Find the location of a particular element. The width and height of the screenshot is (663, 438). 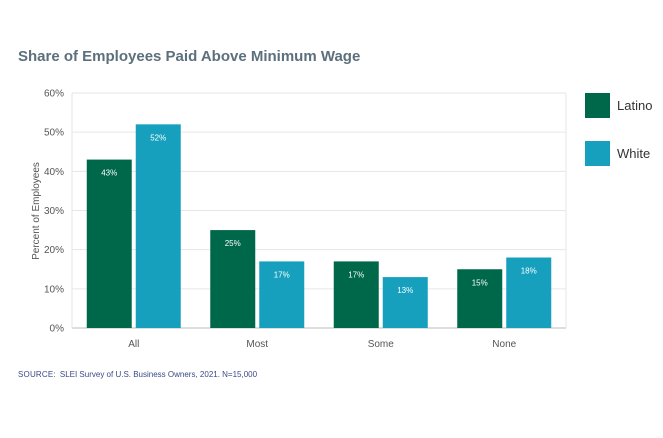

legend-label-latino: Latino is located at coordinates (635, 105).